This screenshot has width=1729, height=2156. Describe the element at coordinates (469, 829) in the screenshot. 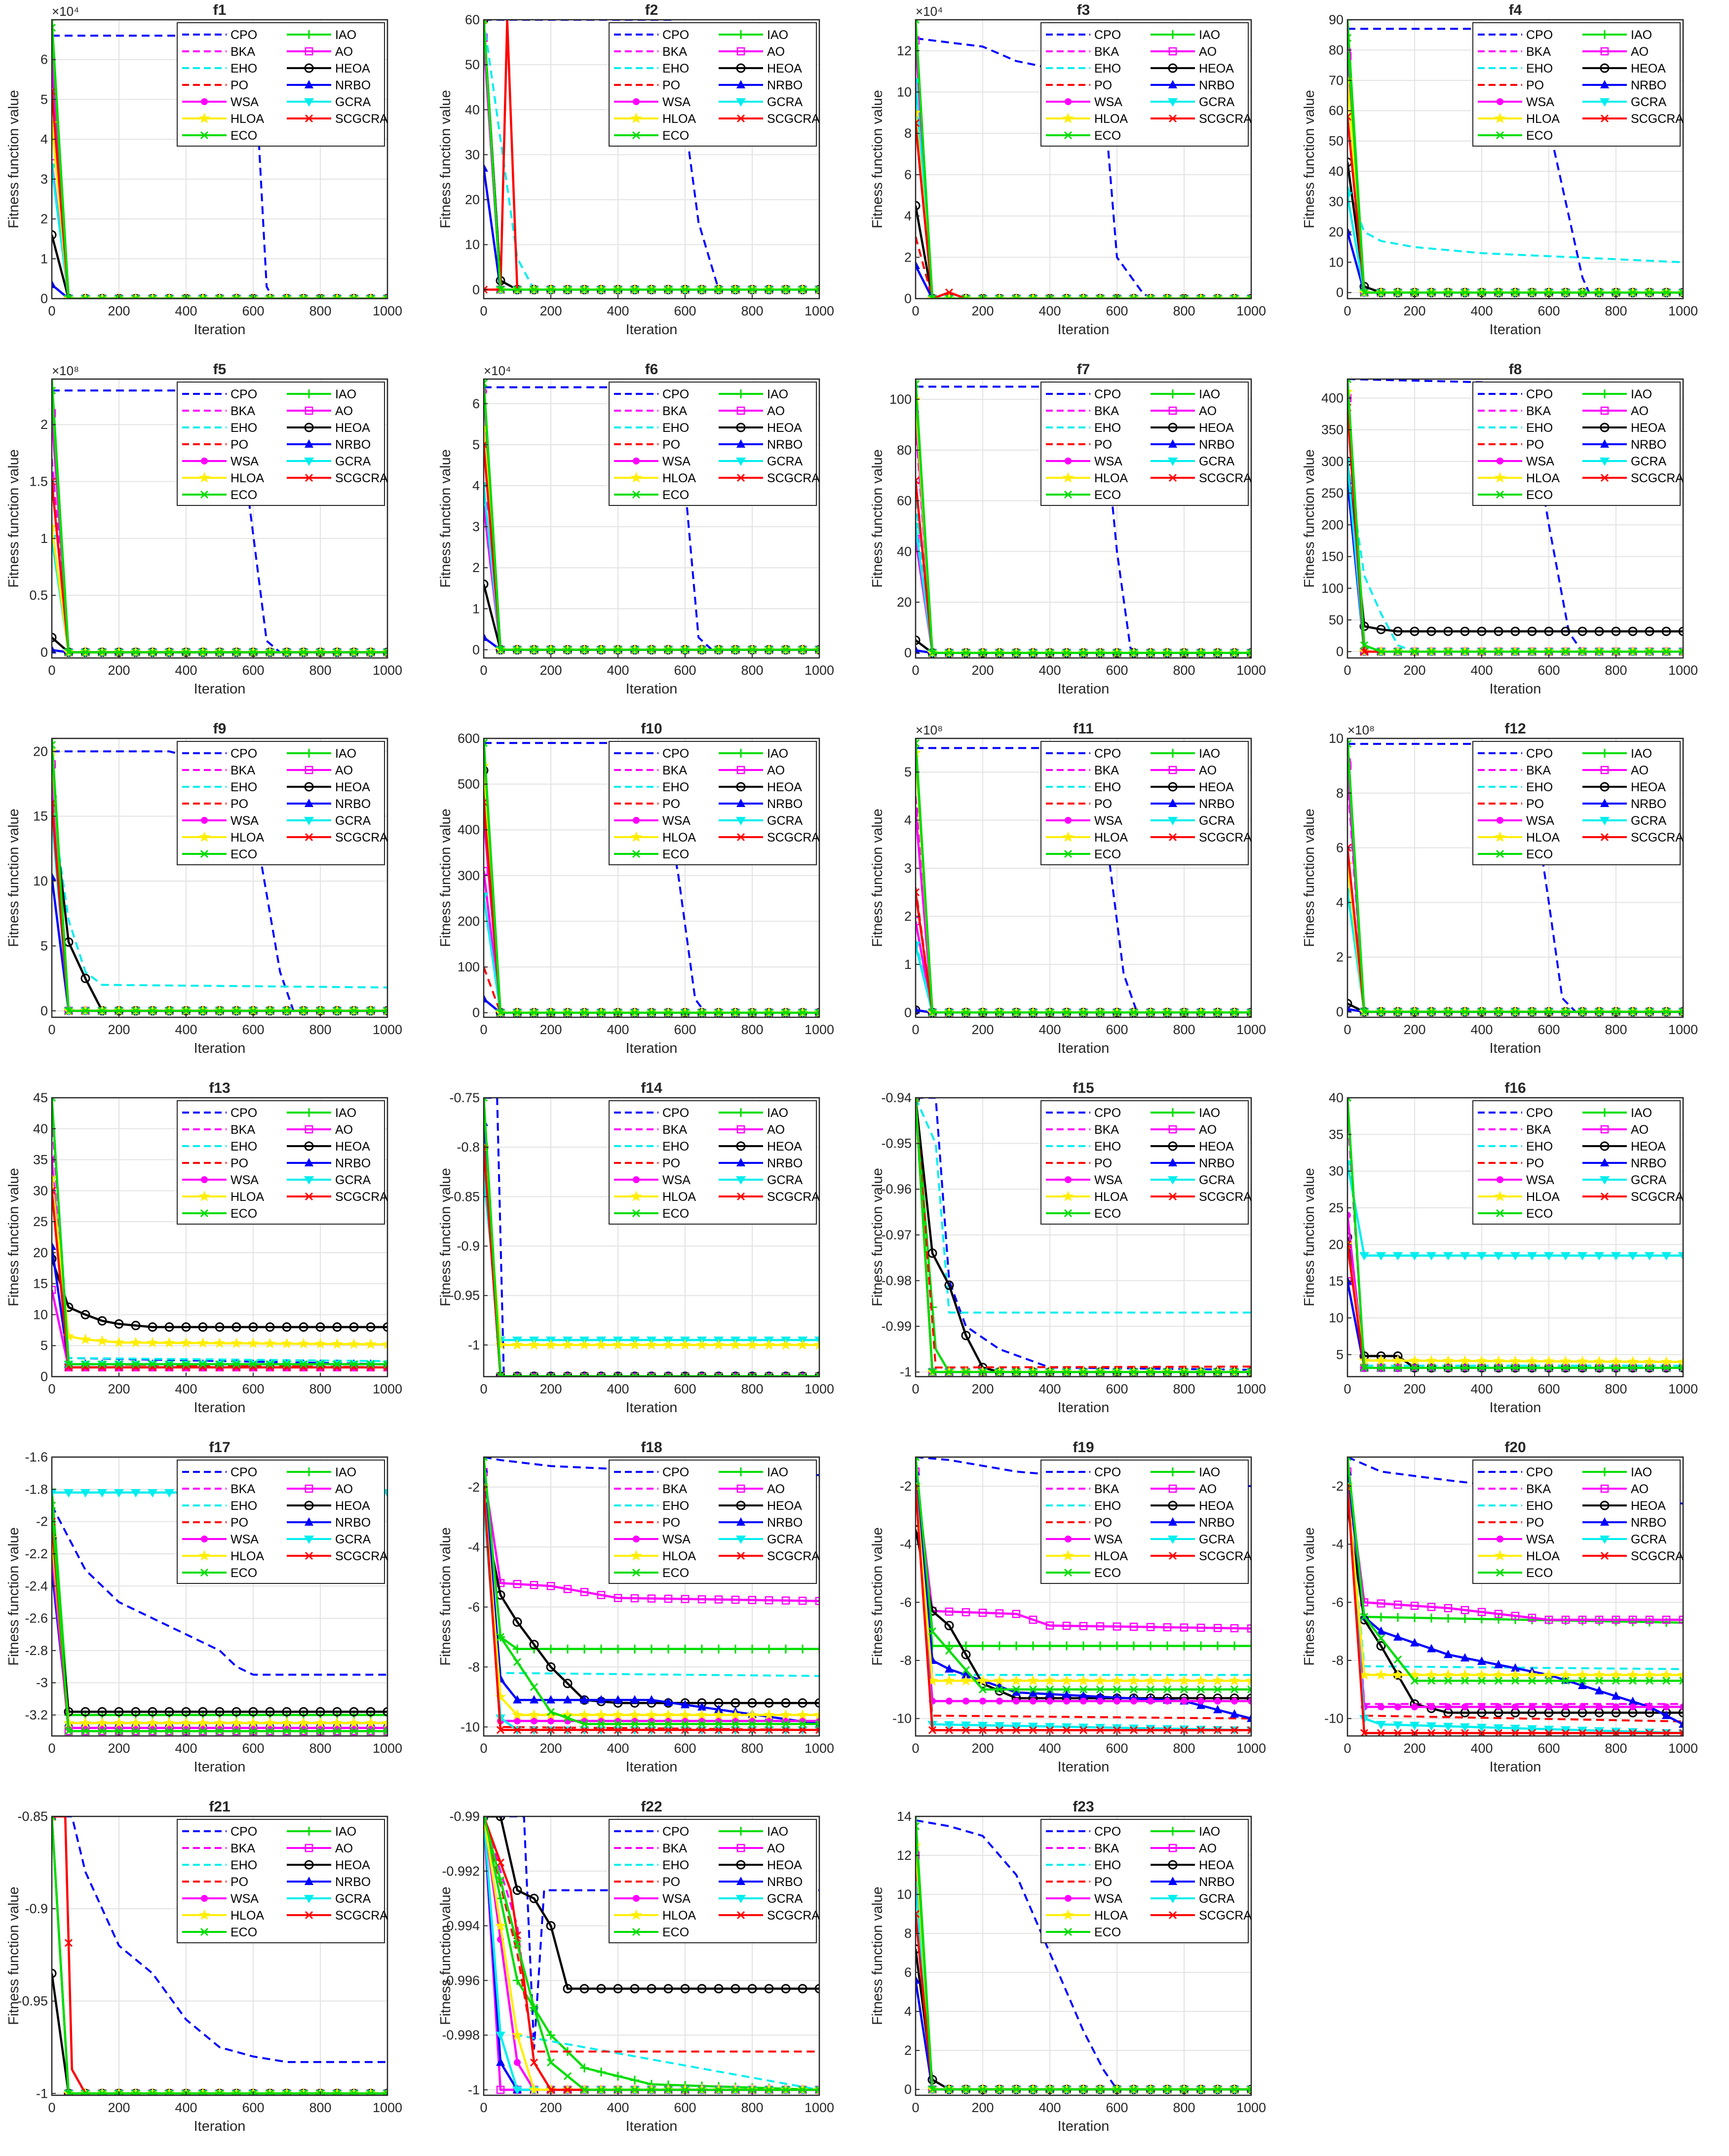

I see `y-tick-label: 400` at that location.